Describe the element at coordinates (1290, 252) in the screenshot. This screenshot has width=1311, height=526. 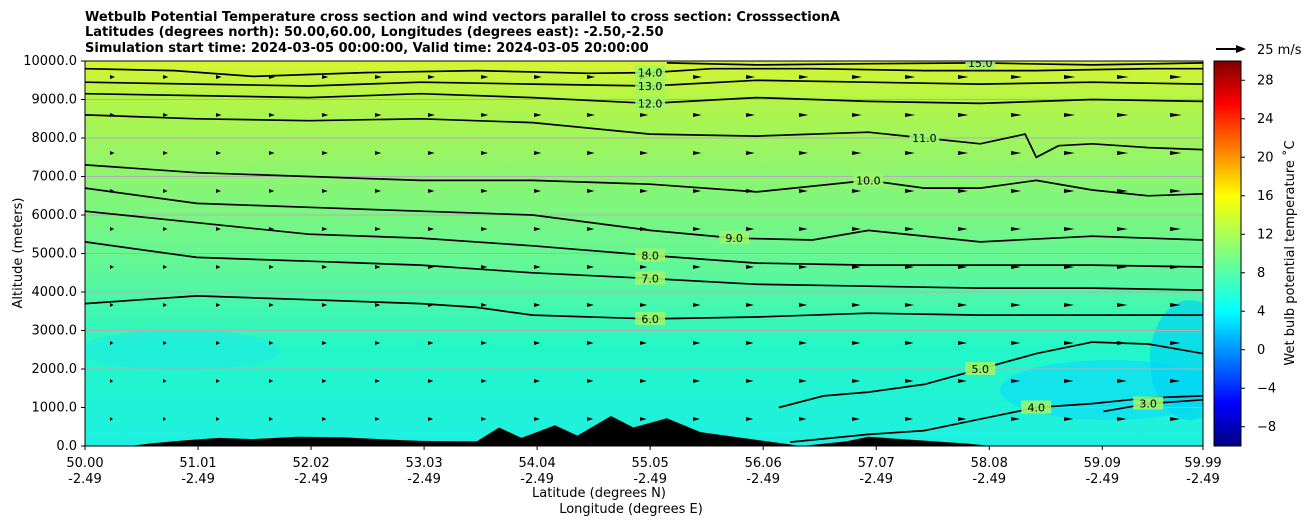
I see `colorbar-label: Wet bulb potential temperature ˚C` at that location.